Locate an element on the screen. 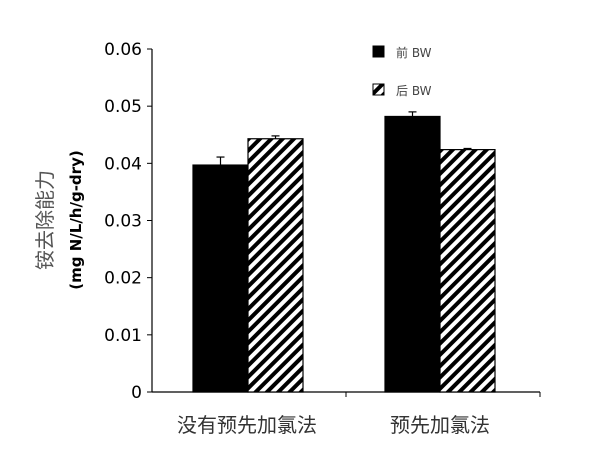 The width and height of the screenshot is (600, 459). y-tick-label: 0.05 is located at coordinates (123, 107).